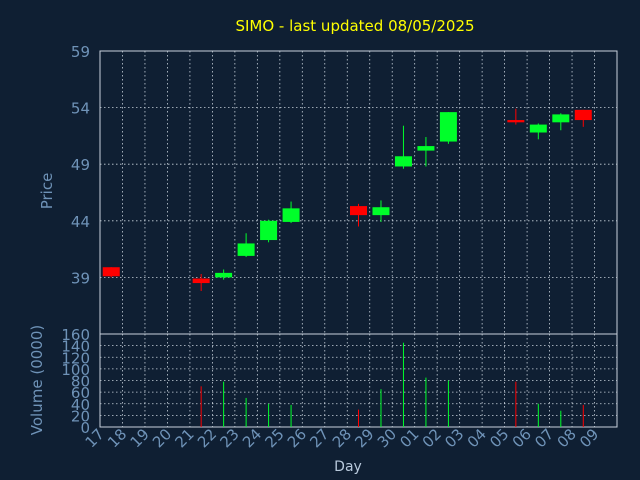 The width and height of the screenshot is (640, 480). I want to click on volume-tick-label: 160, so click(75, 335).